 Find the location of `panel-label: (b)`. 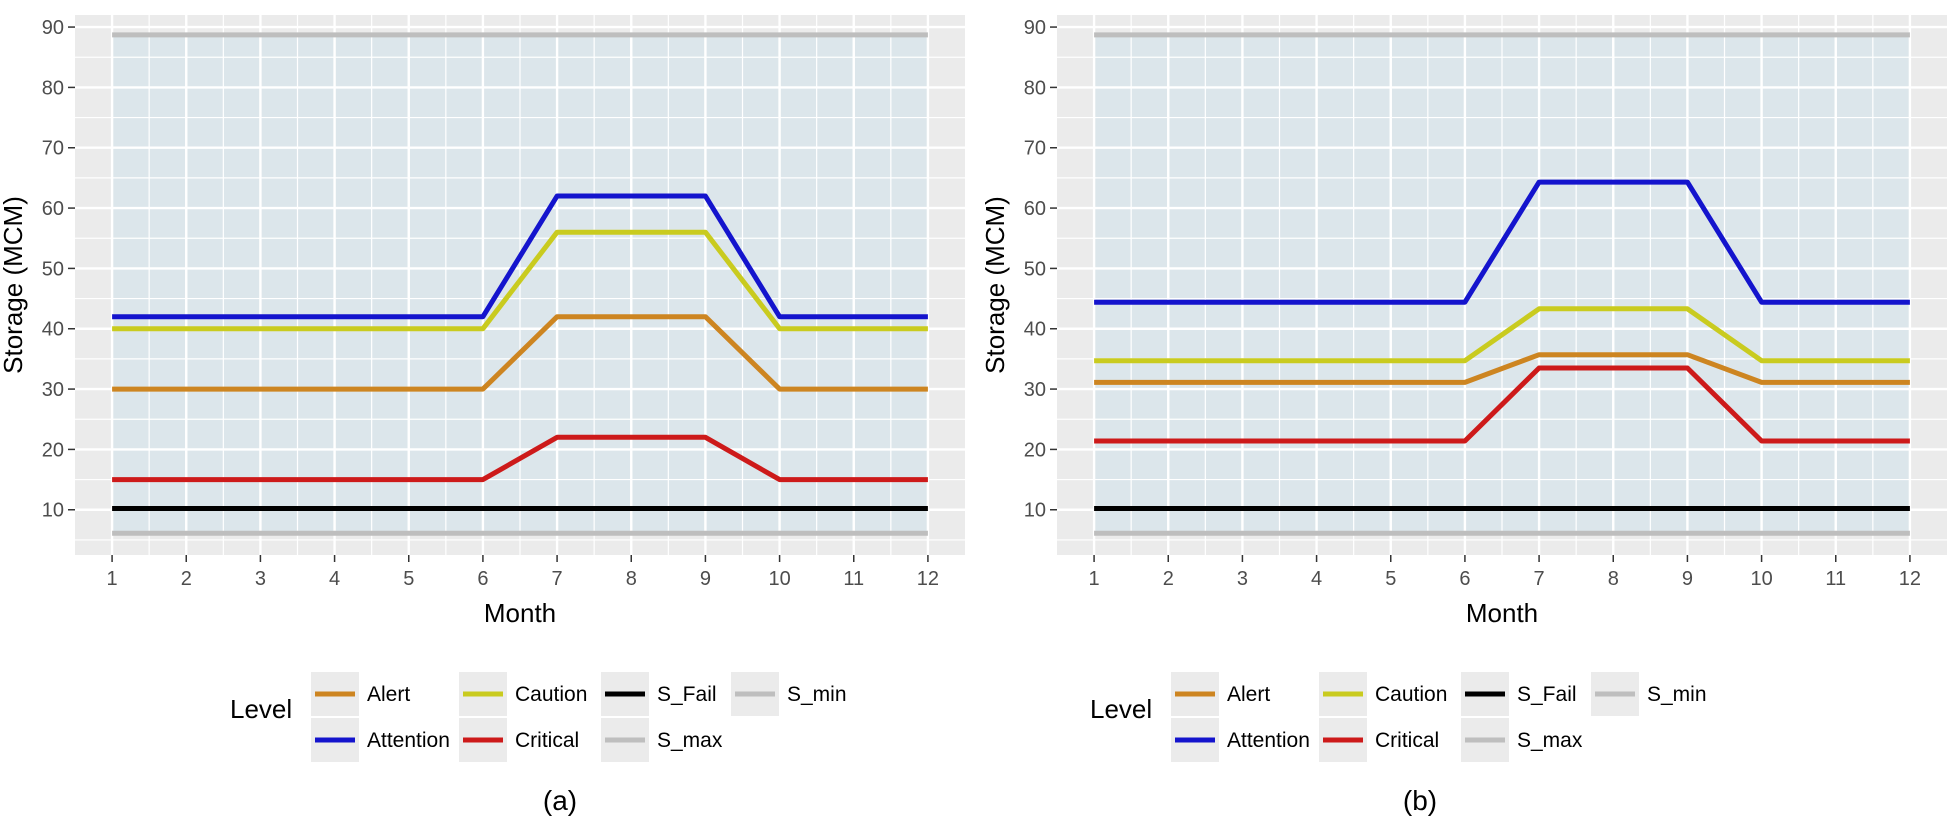

panel-label: (b) is located at coordinates (1420, 800).